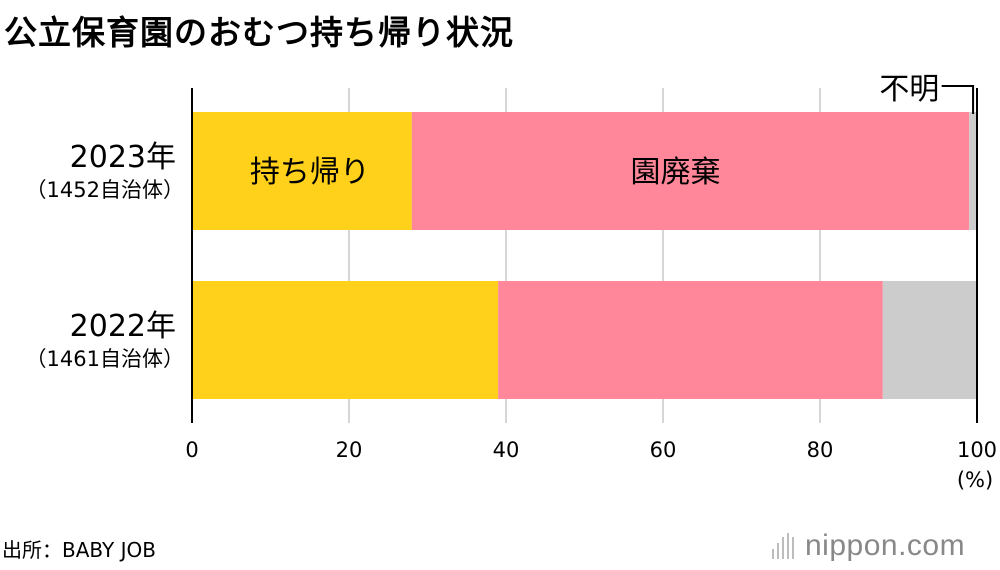 The height and width of the screenshot is (570, 1000). What do you see at coordinates (123, 326) in the screenshot?
I see `category-label-2022年: 2022年` at bounding box center [123, 326].